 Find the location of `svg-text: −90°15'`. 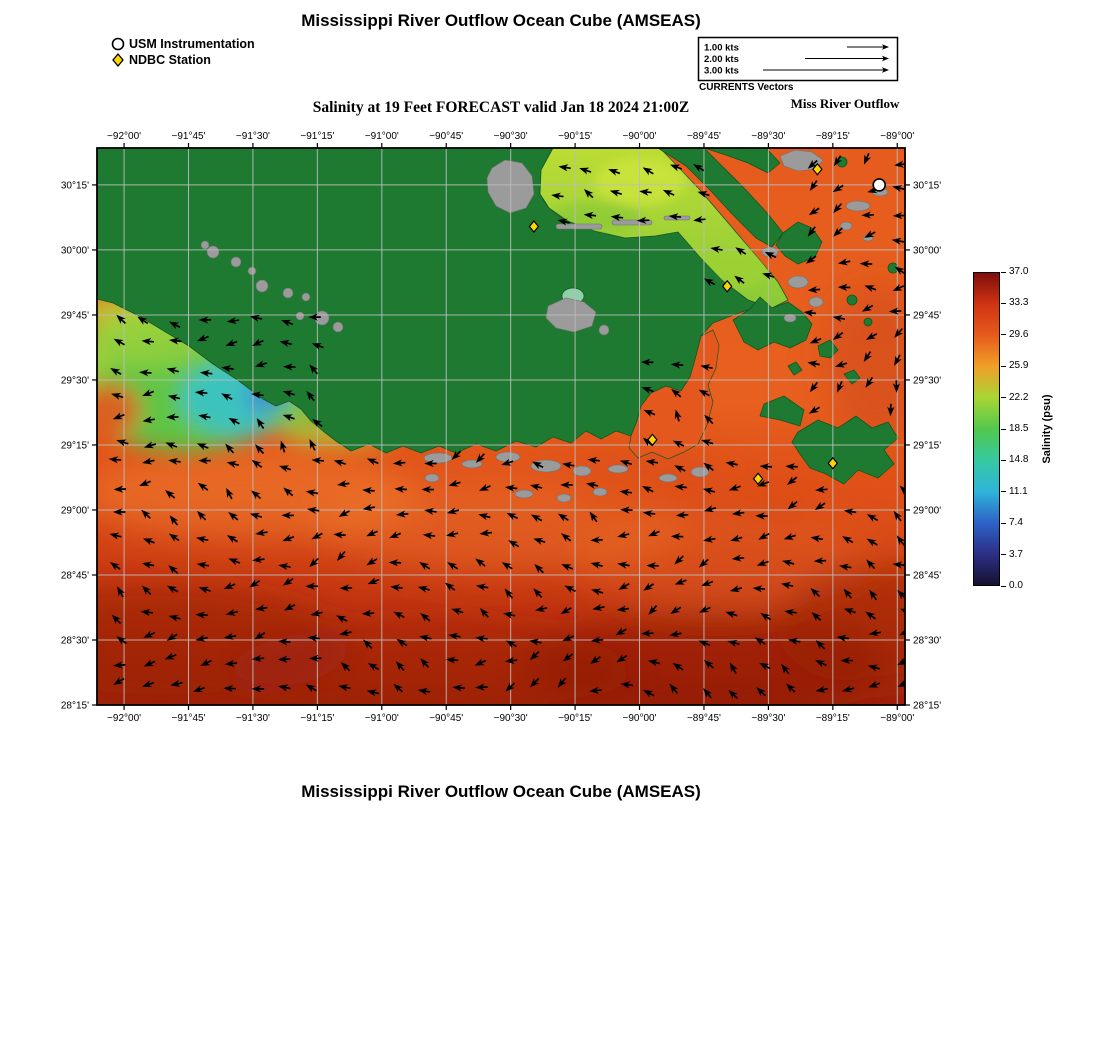

svg-text: −90°15' is located at coordinates (575, 718).